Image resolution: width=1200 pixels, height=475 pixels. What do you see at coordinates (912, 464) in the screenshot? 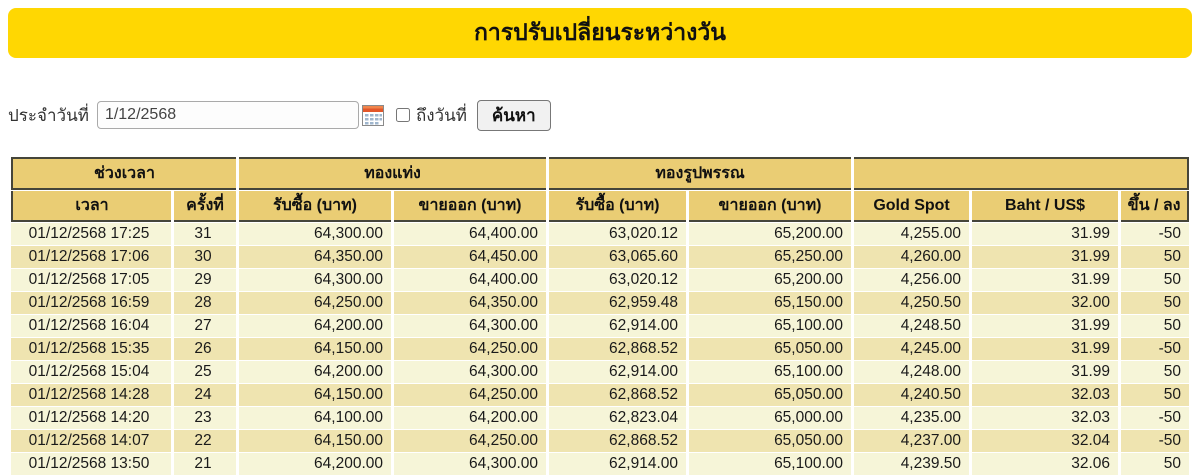
I see `table-cell: 4,239.50` at bounding box center [912, 464].